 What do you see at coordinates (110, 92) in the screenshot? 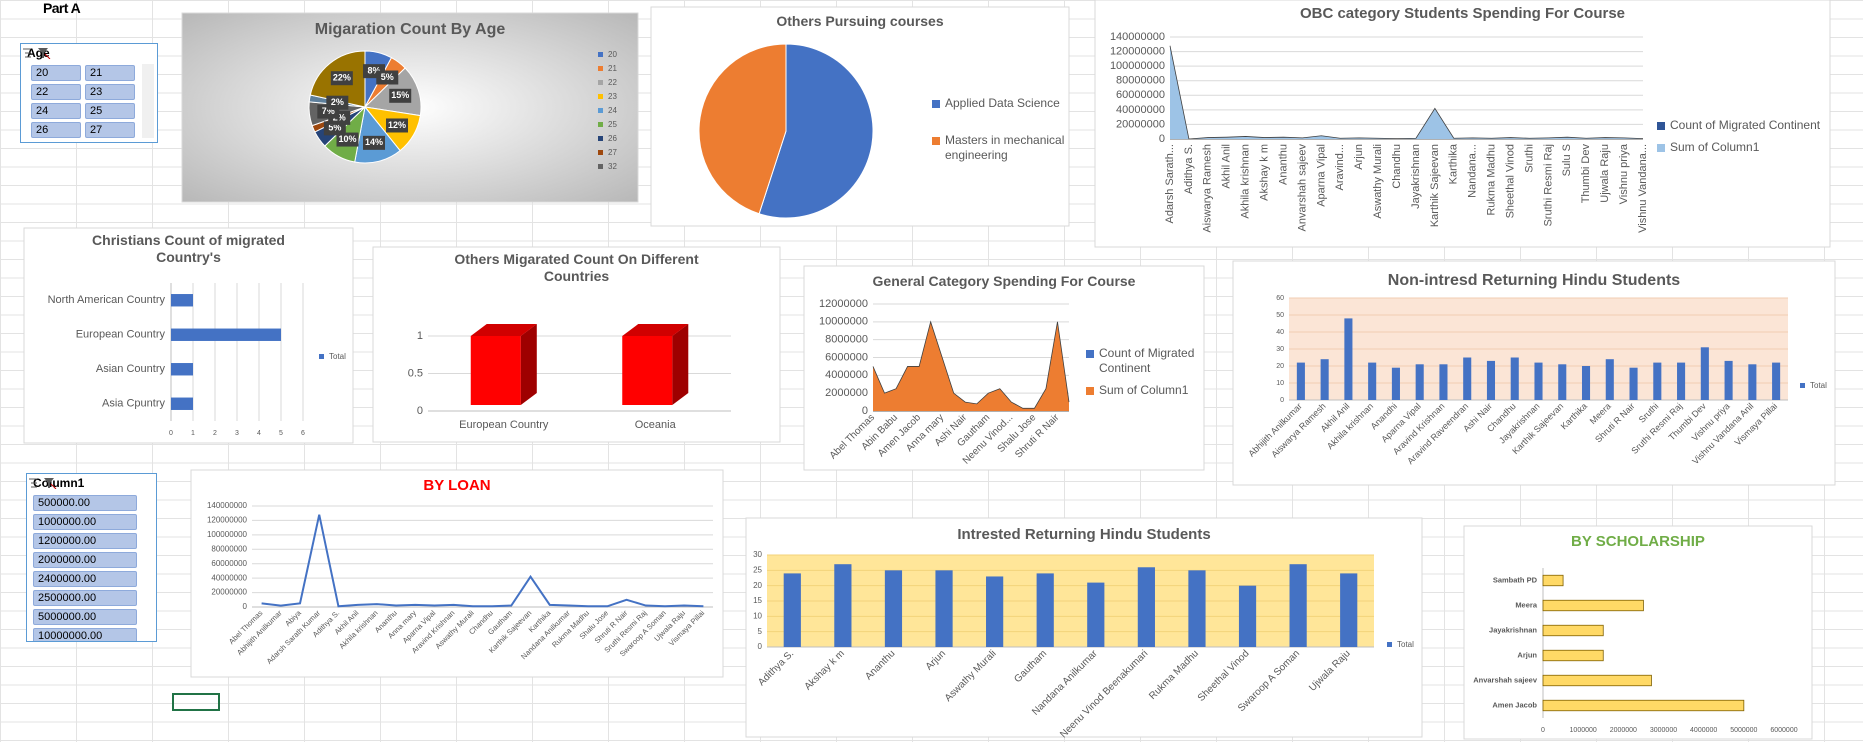
I see `slicer-item: 23` at bounding box center [110, 92].